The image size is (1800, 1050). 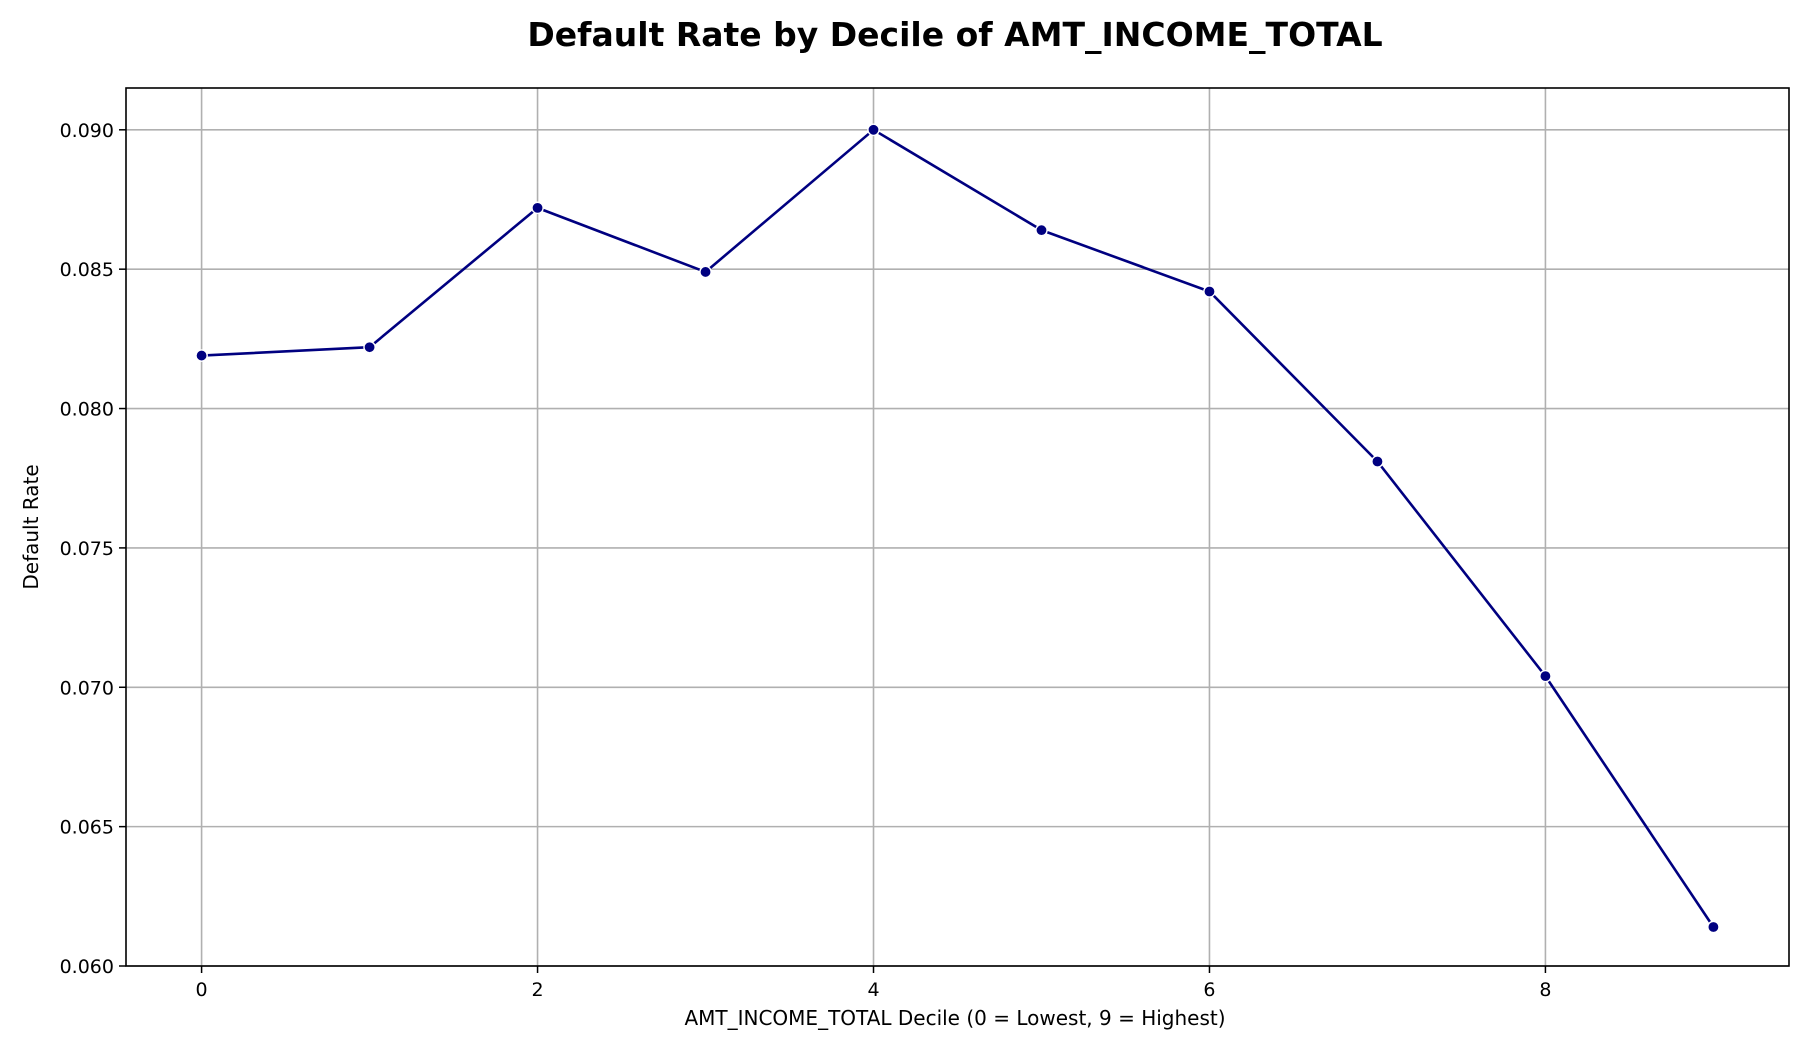 I want to click on x-tick-label: 0, so click(x=202, y=990).